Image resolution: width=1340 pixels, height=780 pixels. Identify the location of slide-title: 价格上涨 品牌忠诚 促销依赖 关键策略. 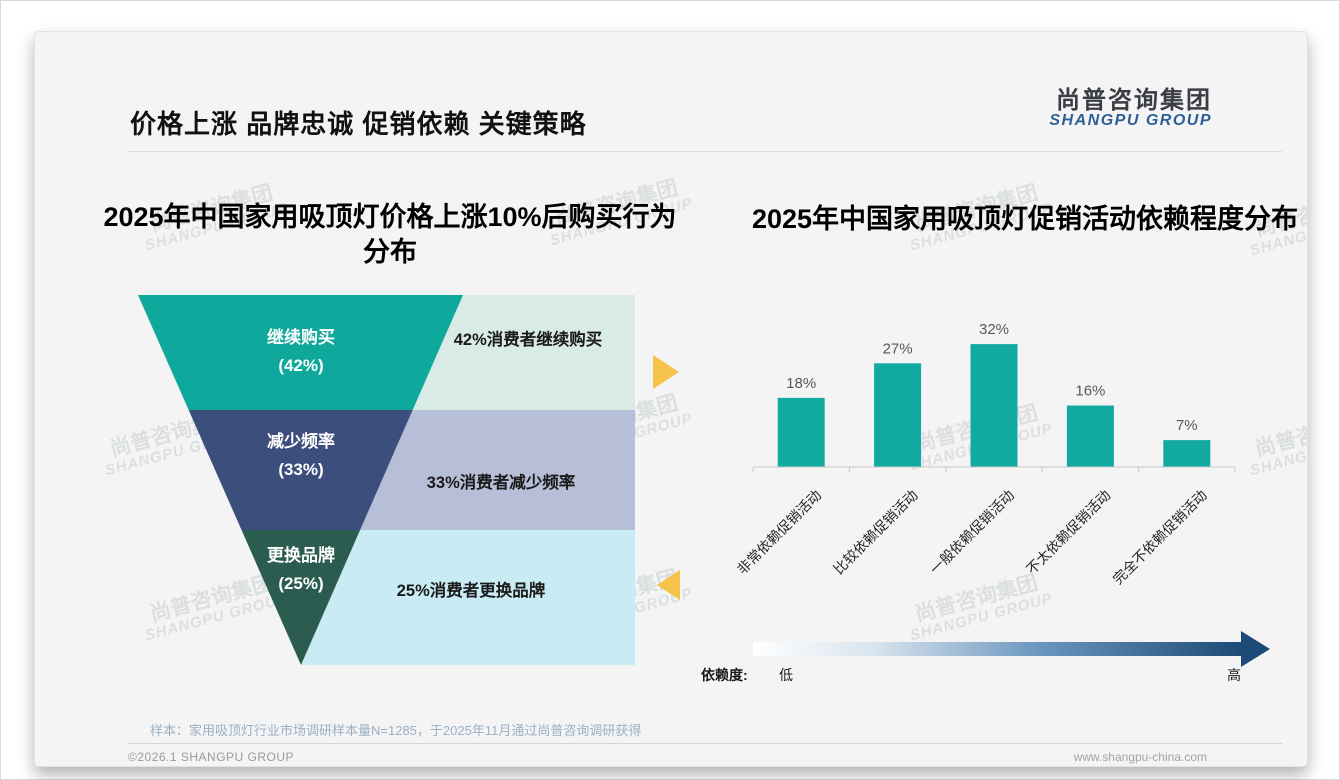
(358, 124).